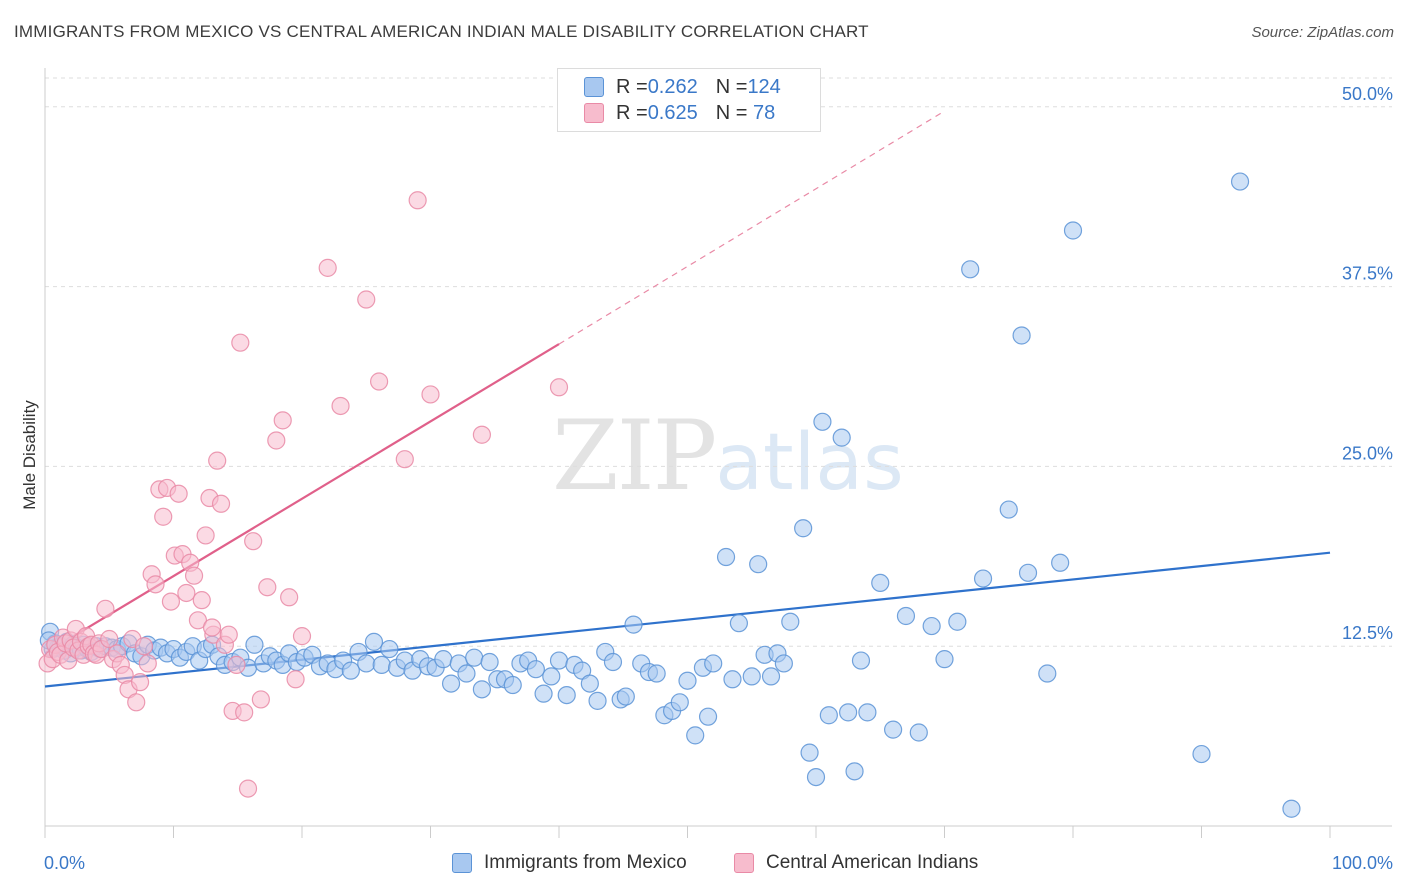 The height and width of the screenshot is (892, 1406). I want to click on stats-legend: R = 0.262 N = 124 R = 0.625 N = 78, so click(689, 100).